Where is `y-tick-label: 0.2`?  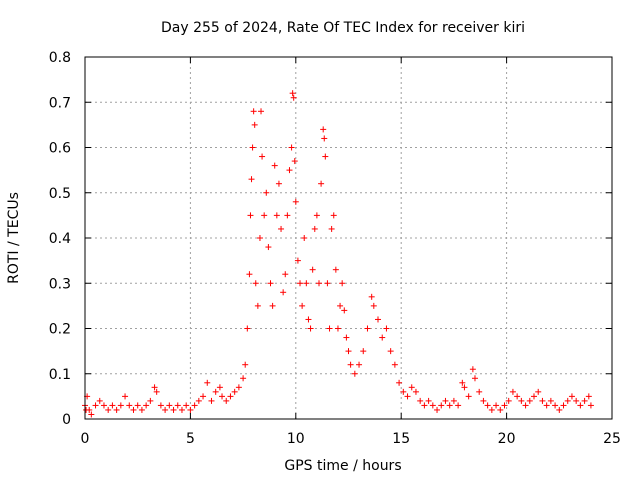 y-tick-label: 0.2 is located at coordinates (60, 330).